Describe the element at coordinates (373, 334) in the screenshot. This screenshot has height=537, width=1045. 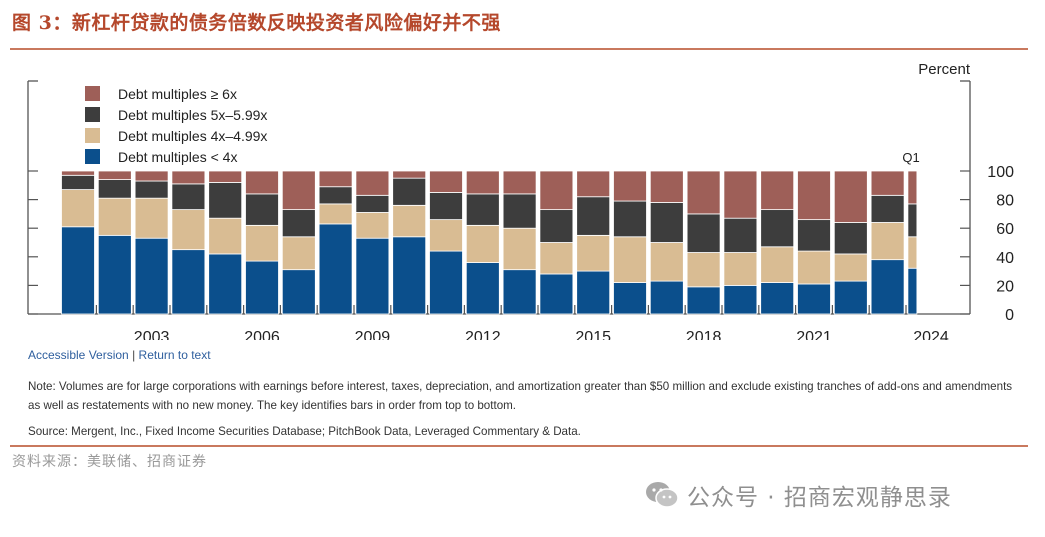
I see `x-tick-label: 2009` at that location.